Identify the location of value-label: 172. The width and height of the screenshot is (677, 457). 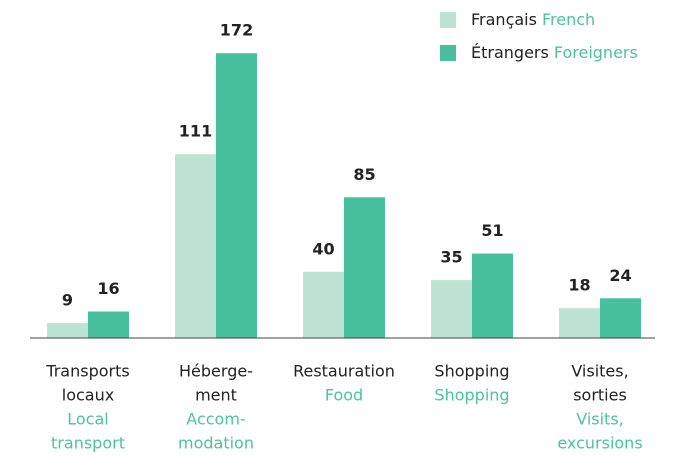
(236, 30).